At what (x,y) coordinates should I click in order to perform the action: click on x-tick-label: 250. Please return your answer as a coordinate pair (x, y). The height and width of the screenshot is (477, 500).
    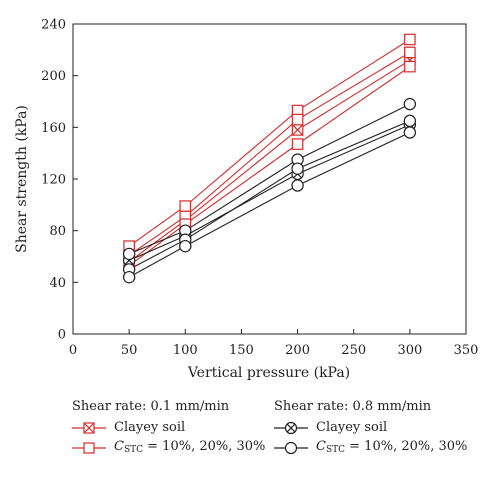
    Looking at the image, I should click on (353, 350).